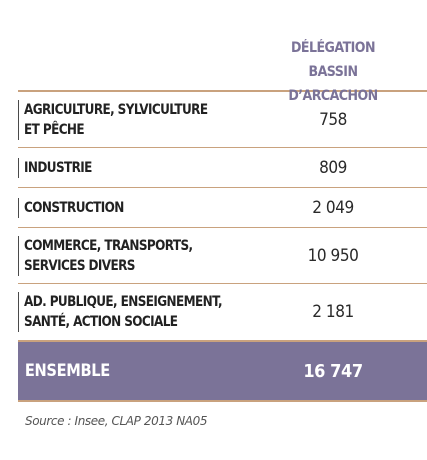 The image size is (427, 460). I want to click on column-header: DÉLÉGATION BASSIN D’ARCACHON, so click(333, 72).